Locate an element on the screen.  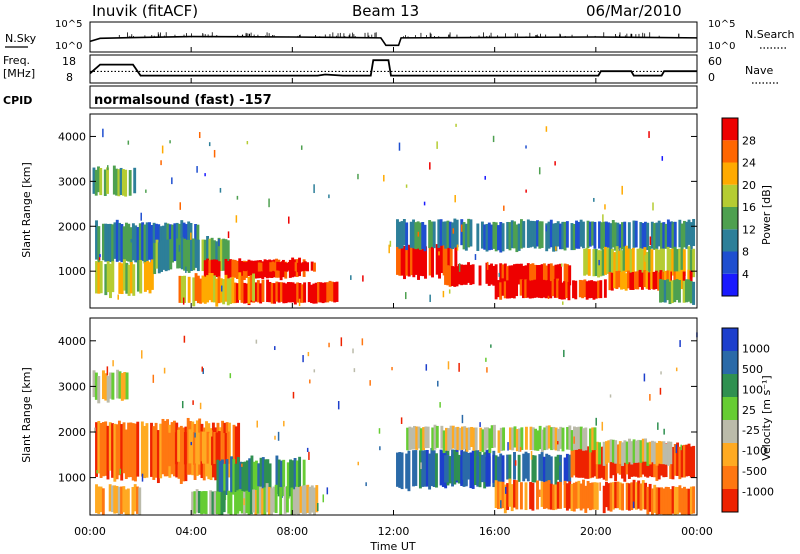
noise-spikes is located at coordinates (399, 35).